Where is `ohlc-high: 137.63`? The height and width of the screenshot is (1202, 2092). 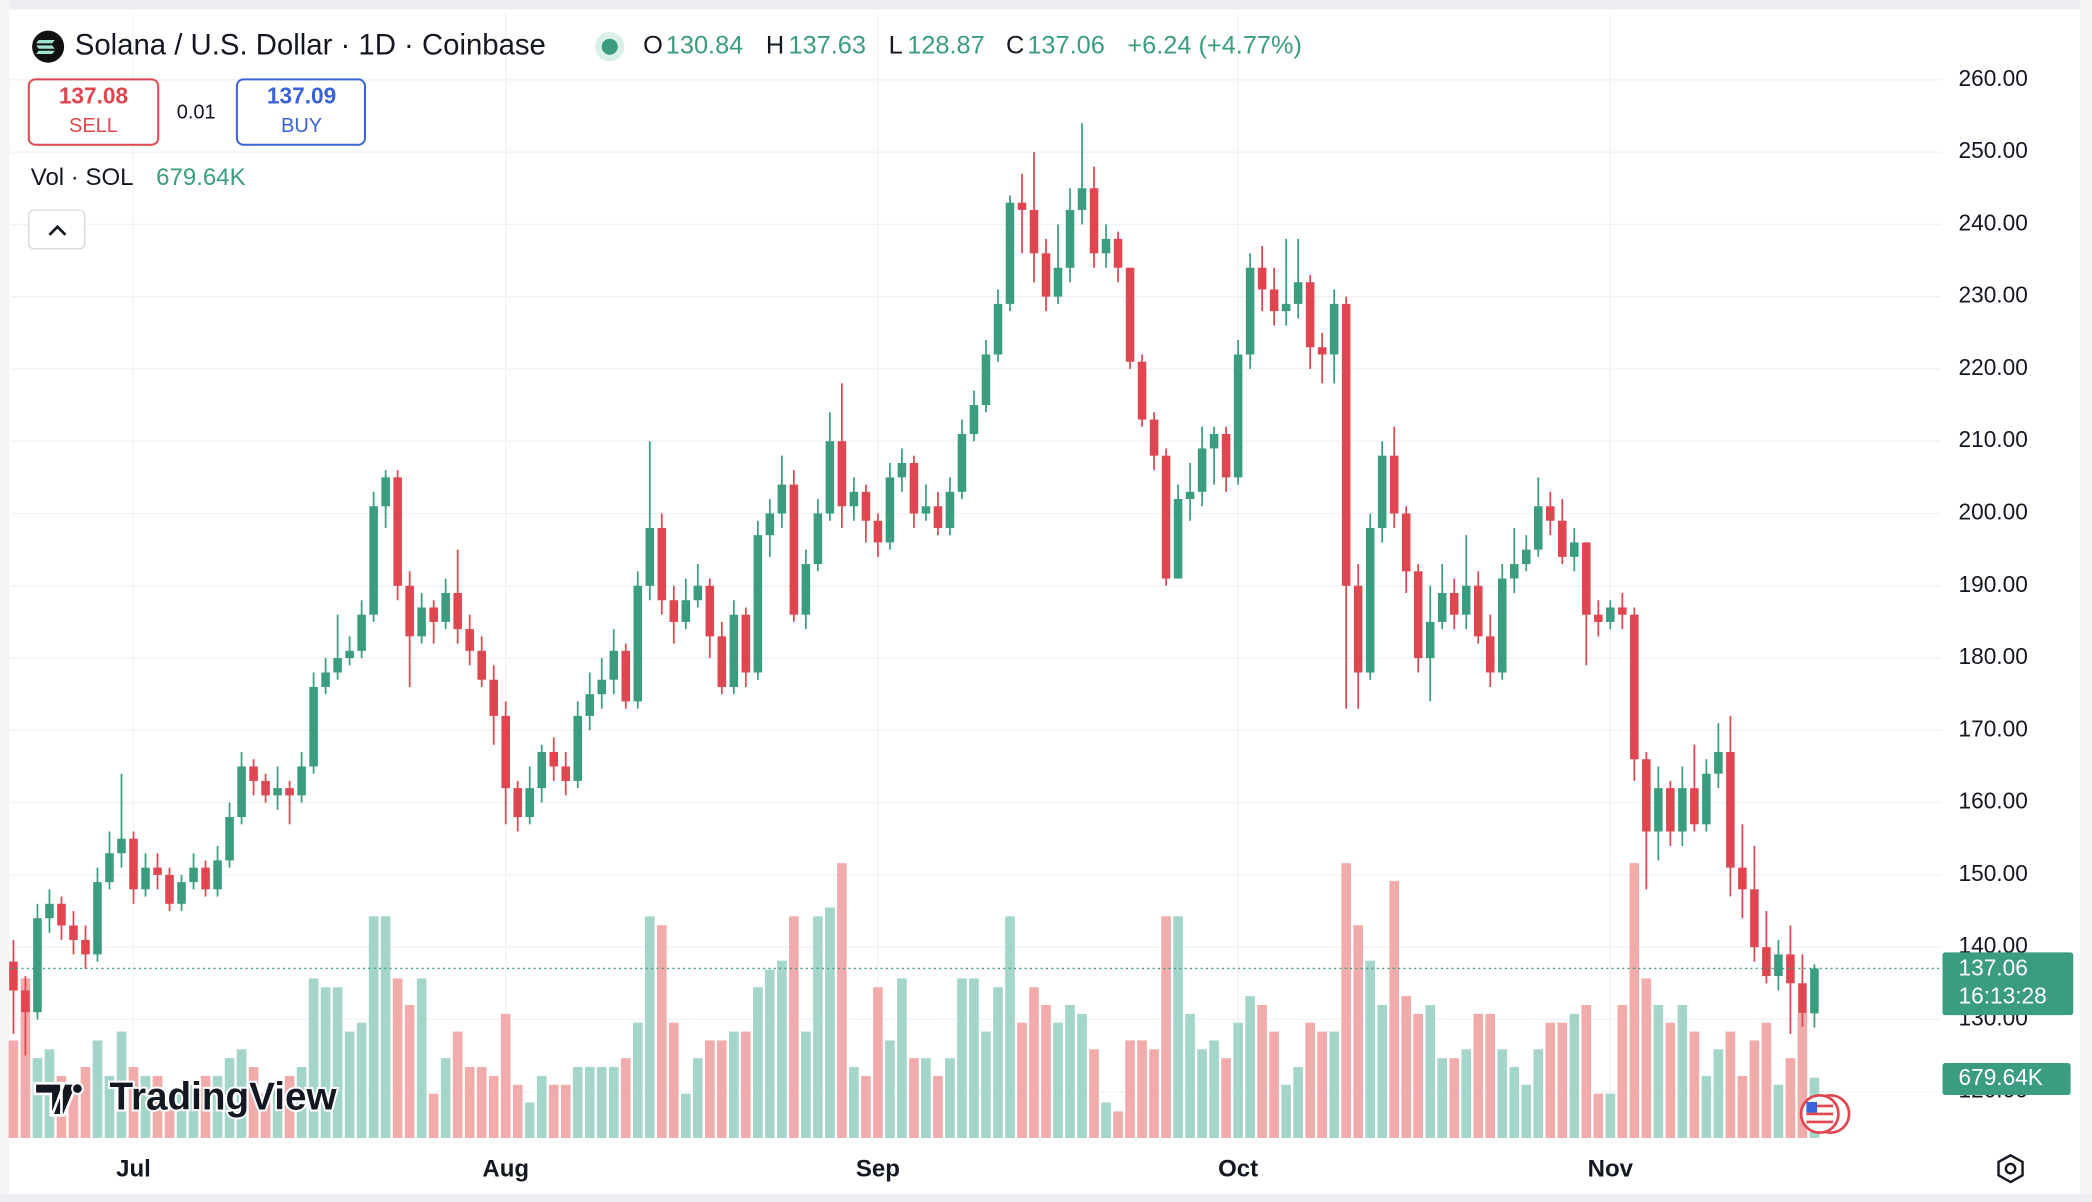 ohlc-high: 137.63 is located at coordinates (827, 45).